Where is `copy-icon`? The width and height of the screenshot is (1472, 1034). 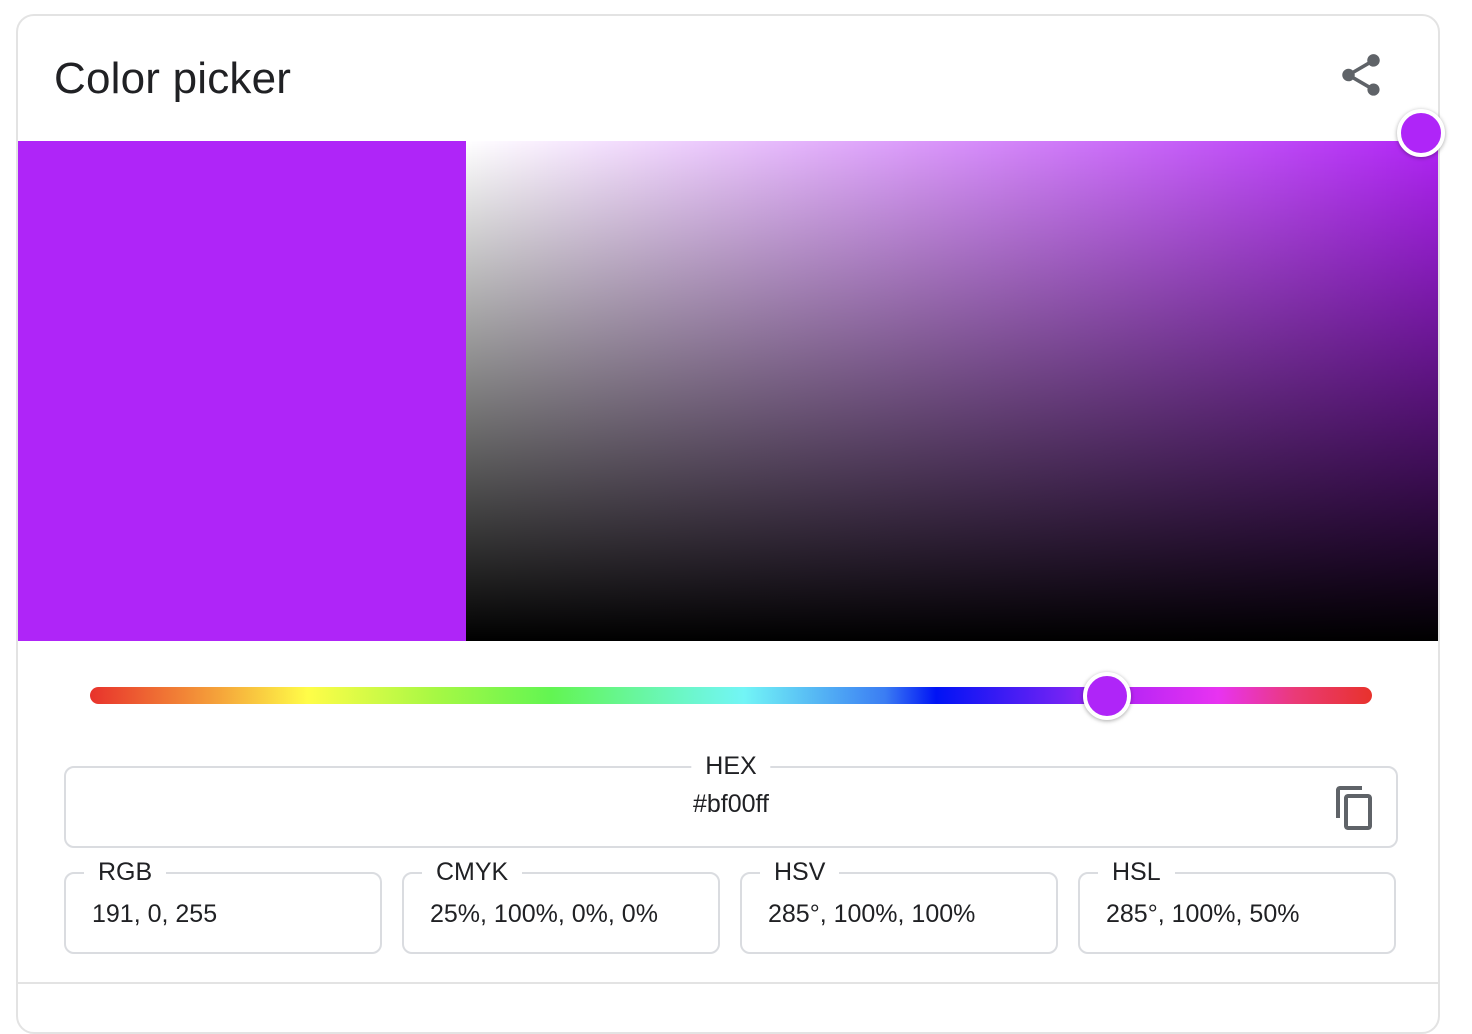 copy-icon is located at coordinates (1354, 808).